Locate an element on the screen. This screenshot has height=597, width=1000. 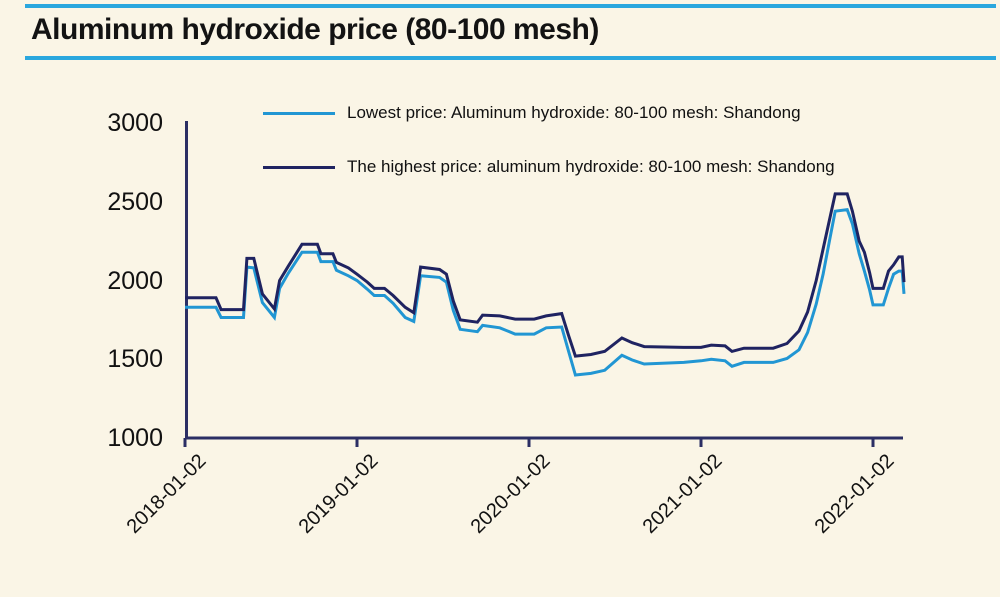
title-divider-line is located at coordinates (510, 58).